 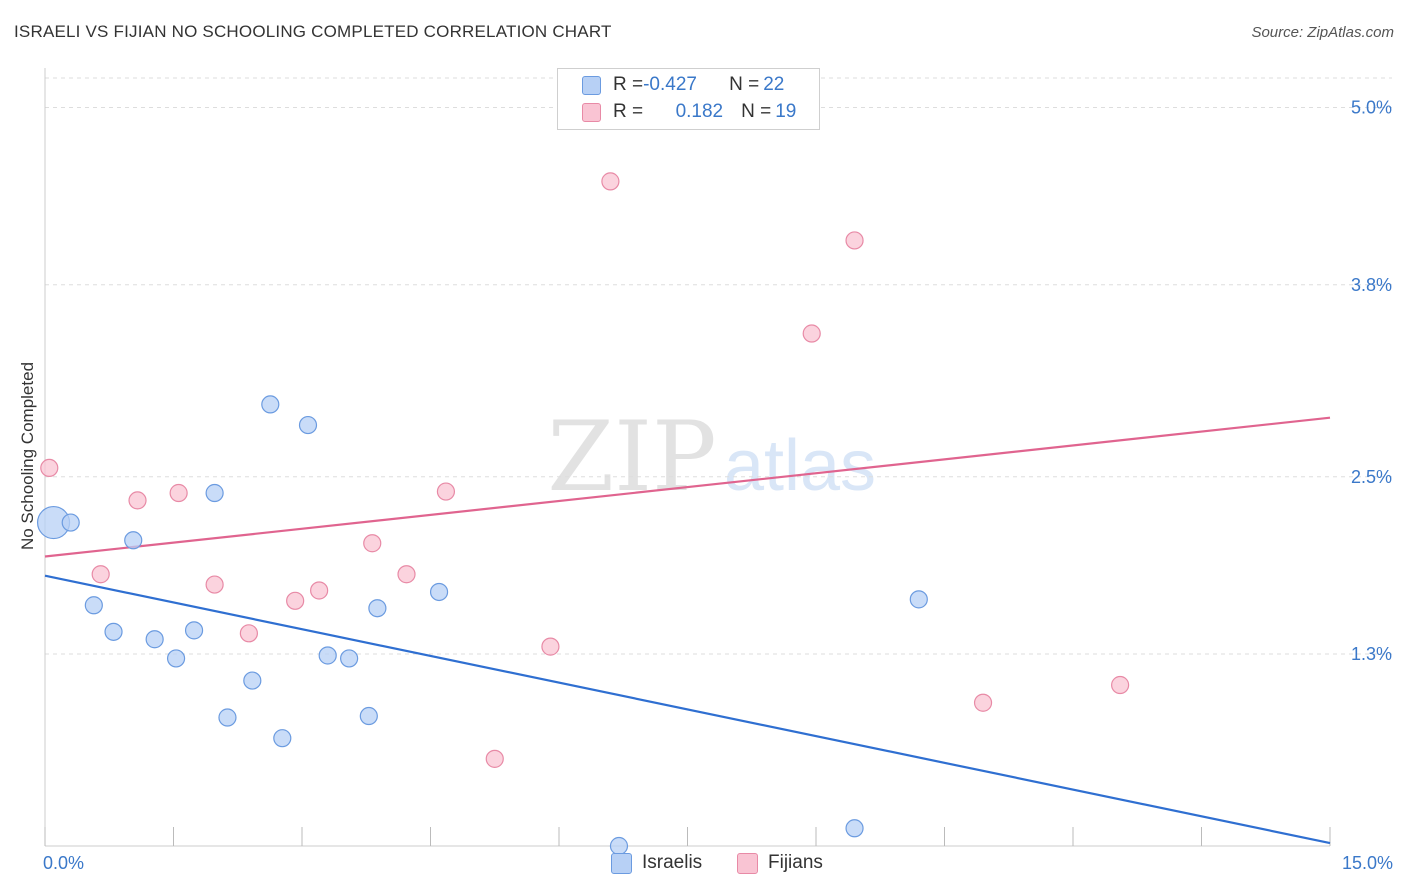 I want to click on y-tick-label: 1.3%, so click(x=1371, y=654).